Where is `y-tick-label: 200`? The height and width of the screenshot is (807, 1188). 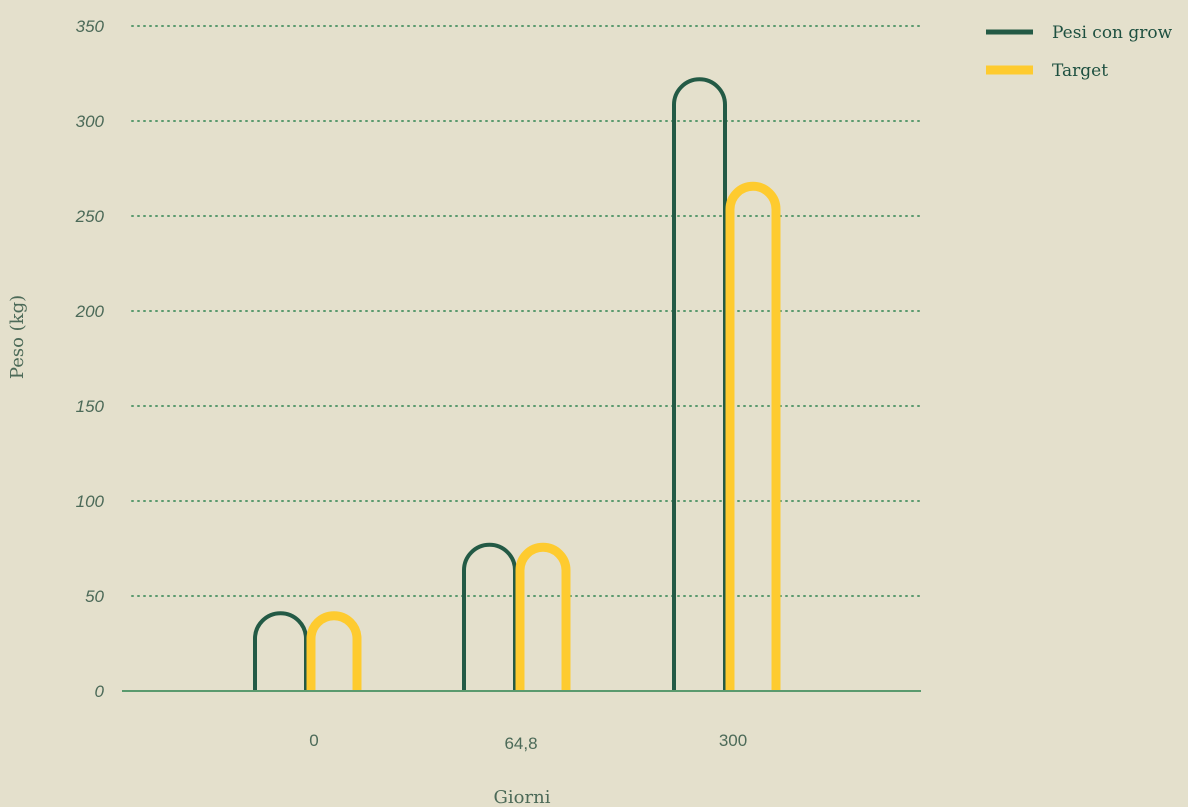
y-tick-label: 200 is located at coordinates (90, 311).